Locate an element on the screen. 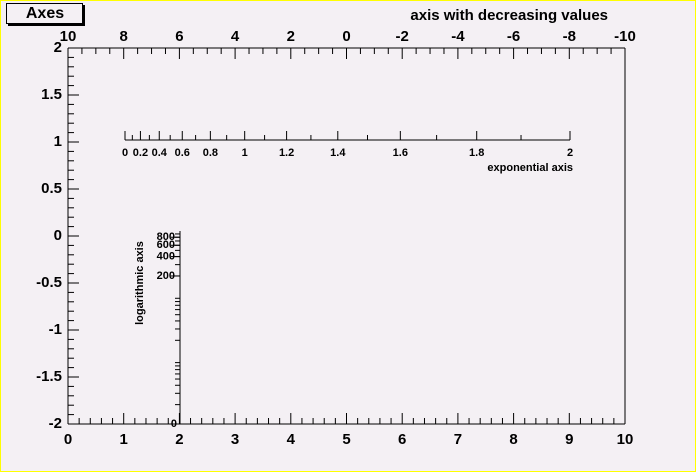  tick-label: 7 is located at coordinates (458, 439).